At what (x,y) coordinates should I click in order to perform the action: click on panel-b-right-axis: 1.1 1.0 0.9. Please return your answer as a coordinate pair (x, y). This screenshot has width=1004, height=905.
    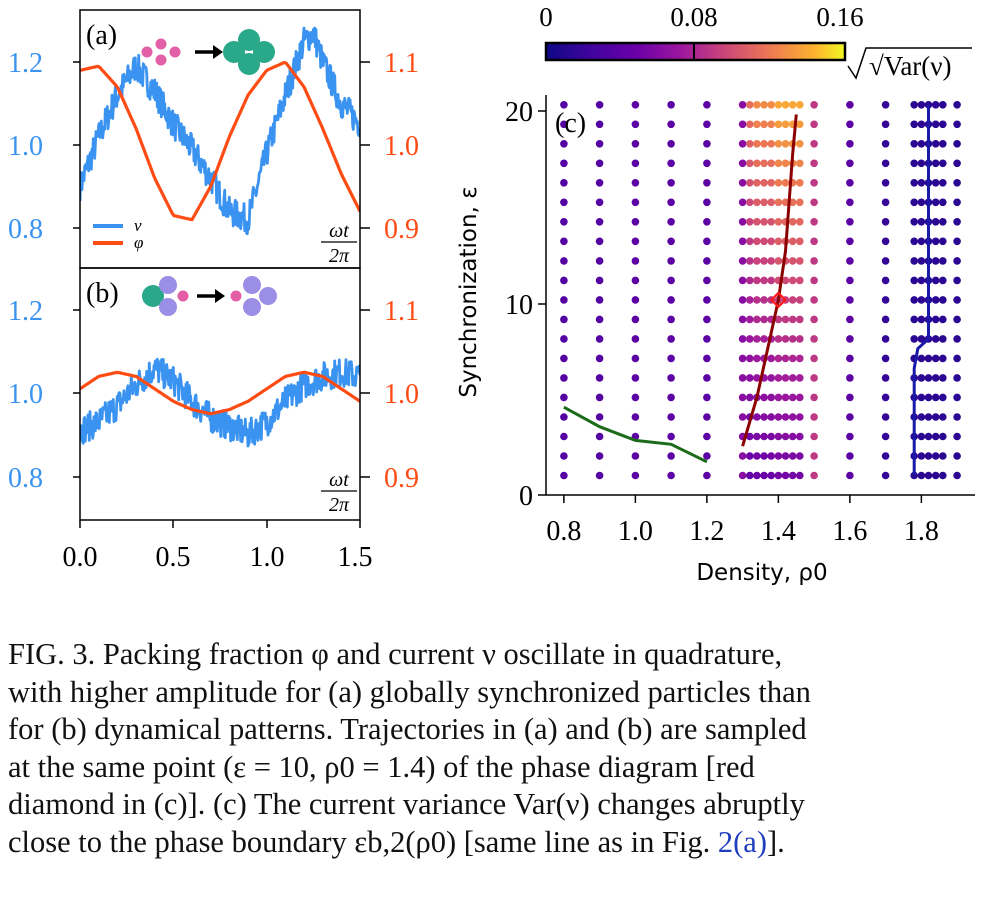
    Looking at the image, I should click on (389, 395).